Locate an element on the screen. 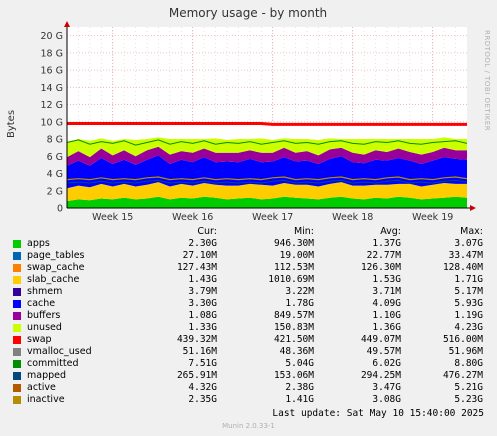 The width and height of the screenshot is (497, 436). legend-min: 849.57M is located at coordinates (293, 315).